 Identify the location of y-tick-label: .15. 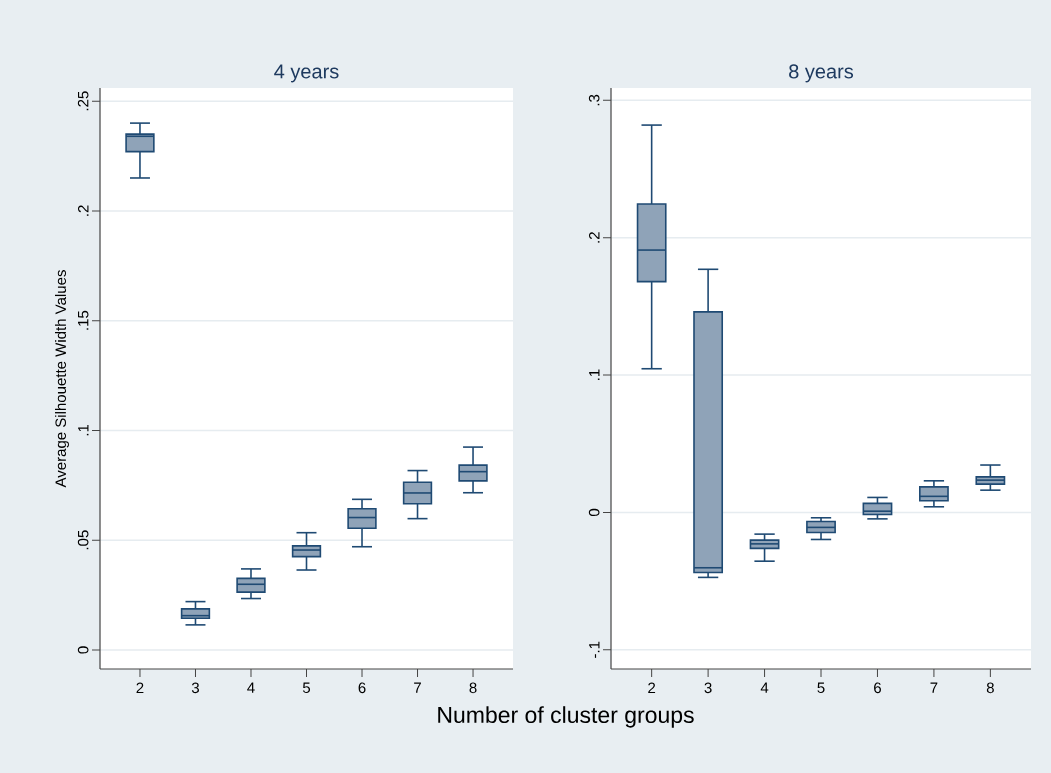
(83, 320).